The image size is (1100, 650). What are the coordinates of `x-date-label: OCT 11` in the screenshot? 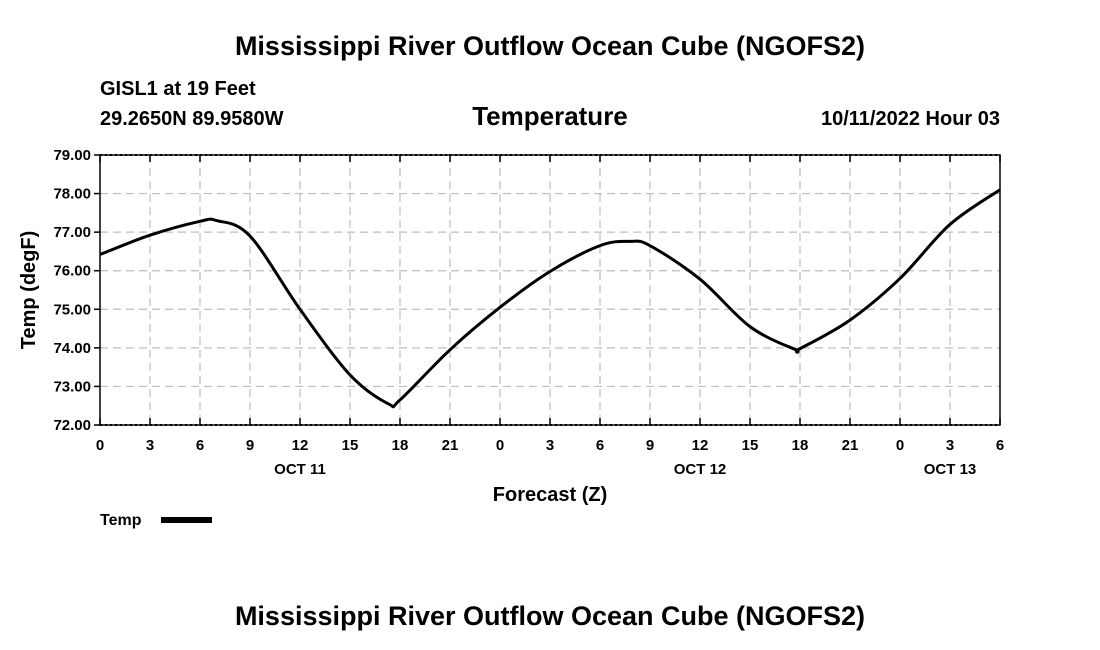 It's located at (300, 469).